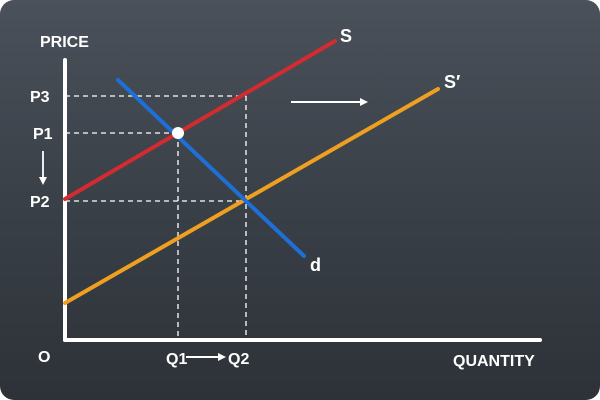 This screenshot has height=400, width=600. Describe the element at coordinates (176, 359) in the screenshot. I see `x-tick-label: Q1` at that location.